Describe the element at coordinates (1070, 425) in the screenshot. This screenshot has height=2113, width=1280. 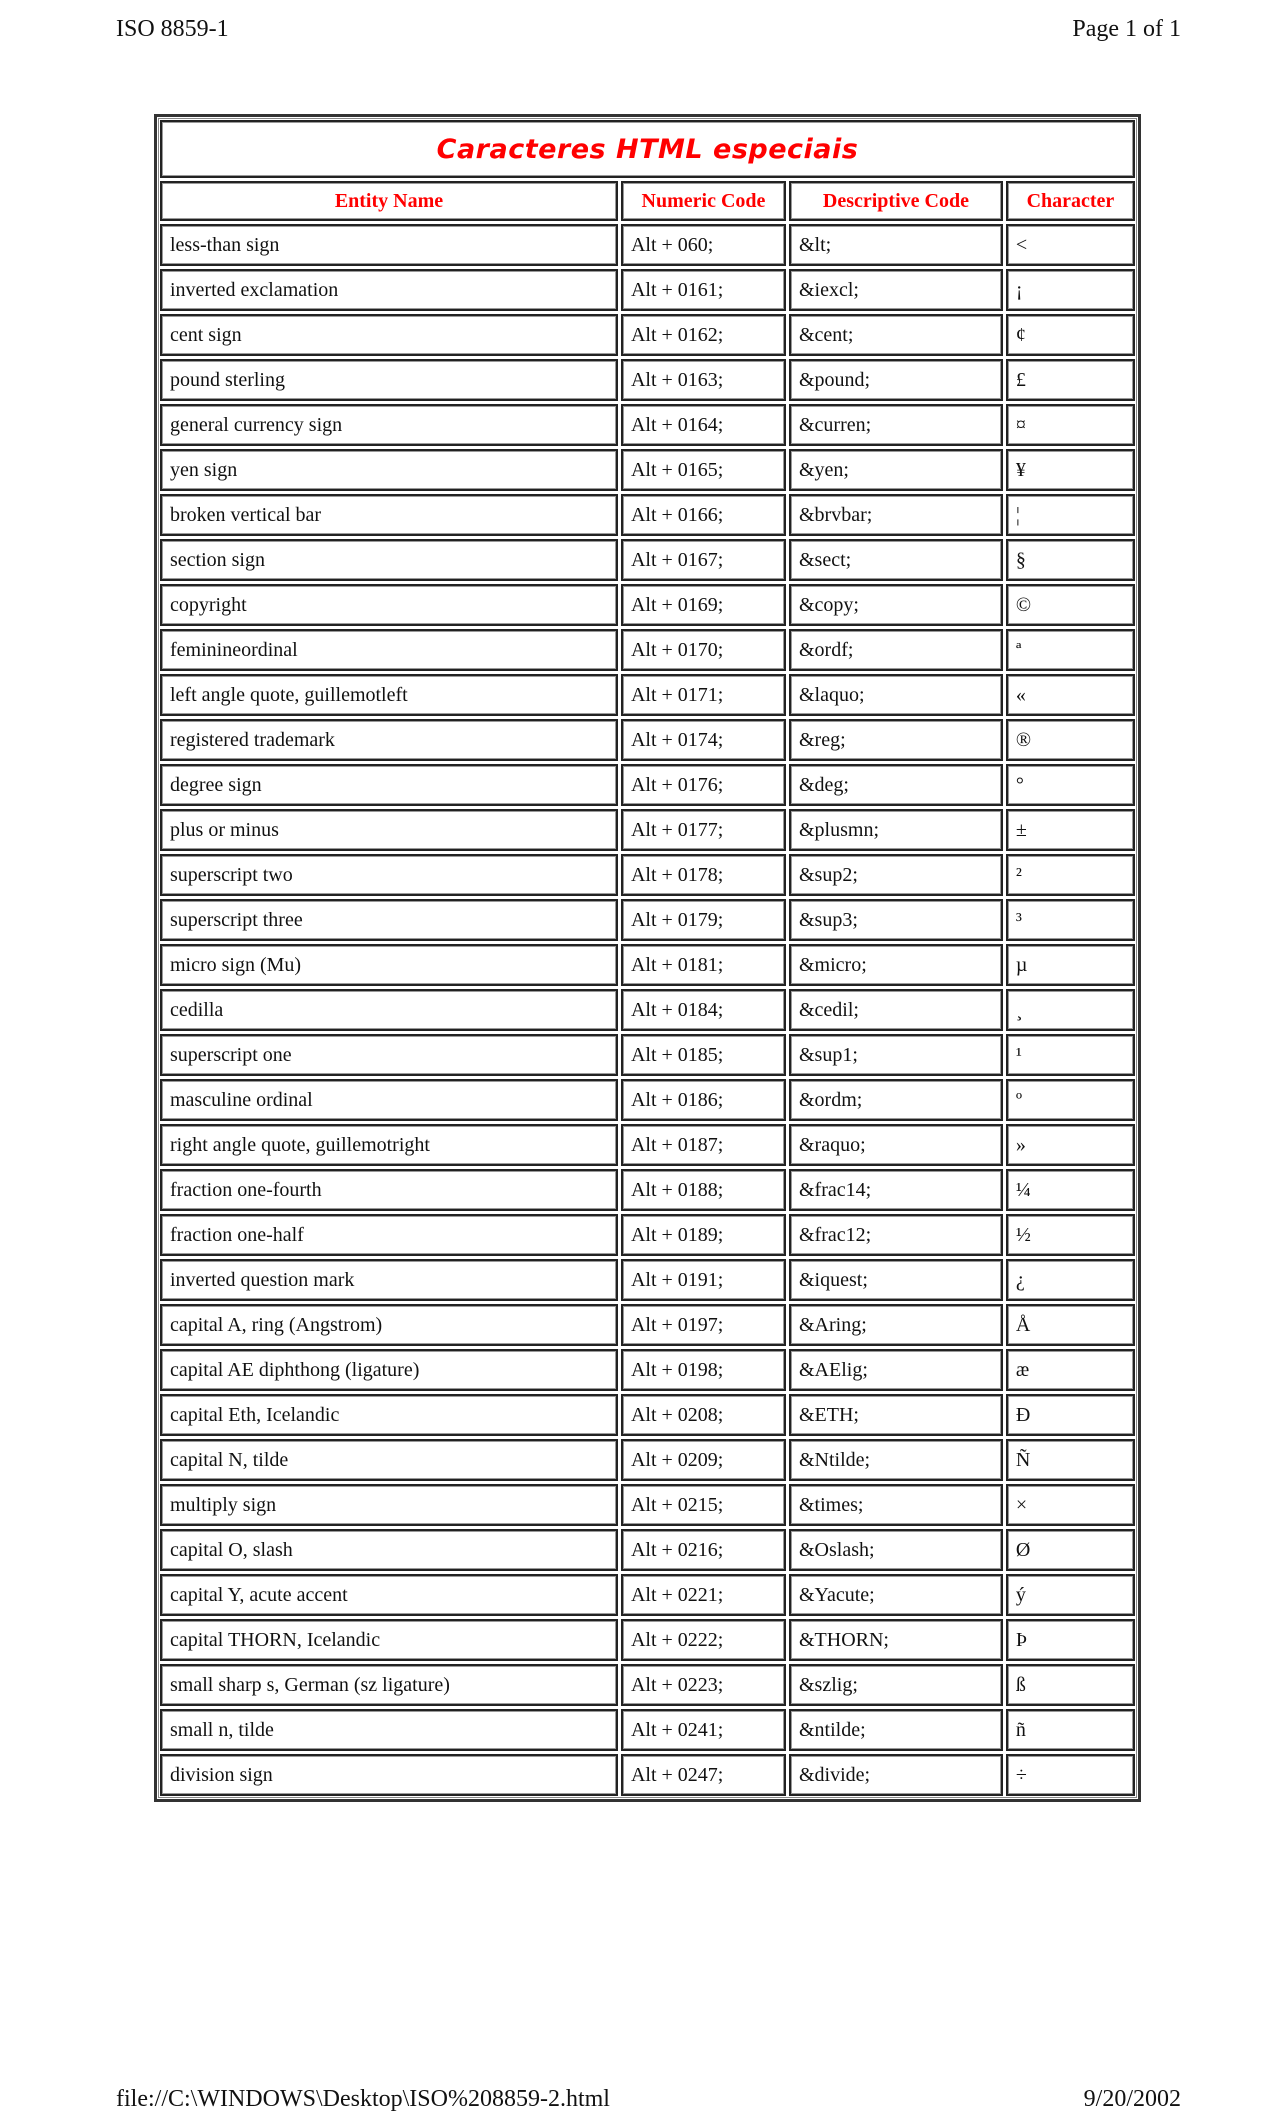
I see `cell-character: ¤` at that location.